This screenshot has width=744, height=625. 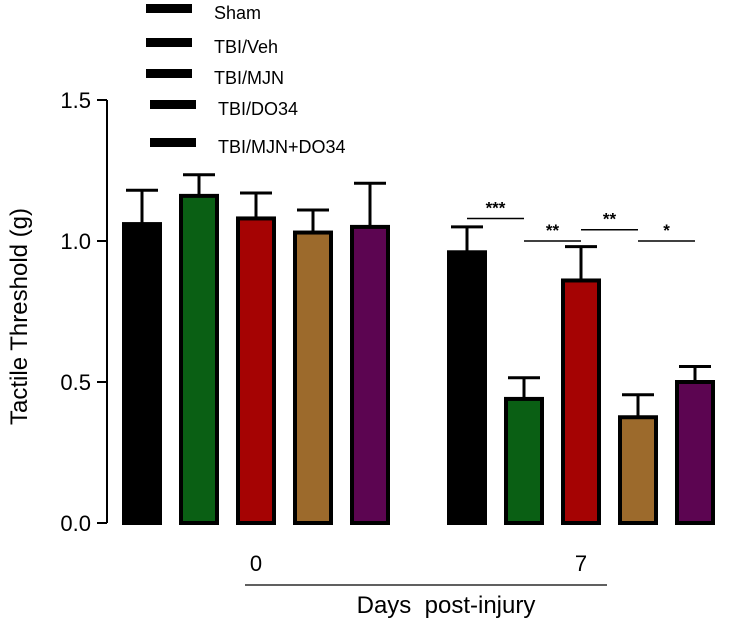 What do you see at coordinates (246, 47) in the screenshot?
I see `legend-label: TBI/Veh` at bounding box center [246, 47].